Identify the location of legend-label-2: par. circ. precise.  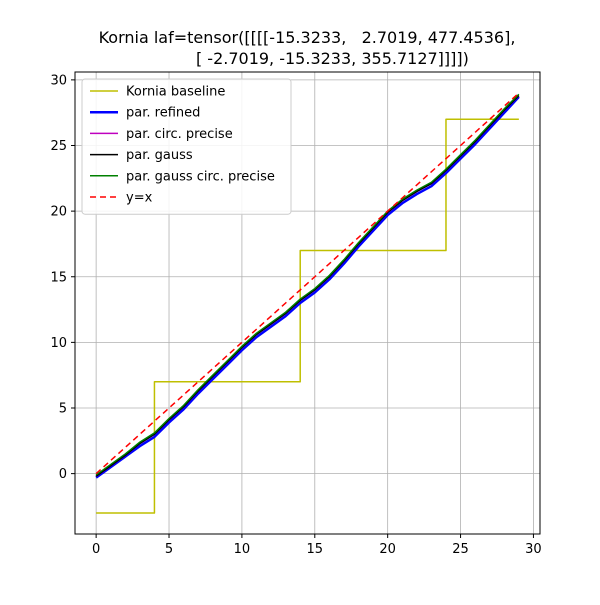
(179, 134).